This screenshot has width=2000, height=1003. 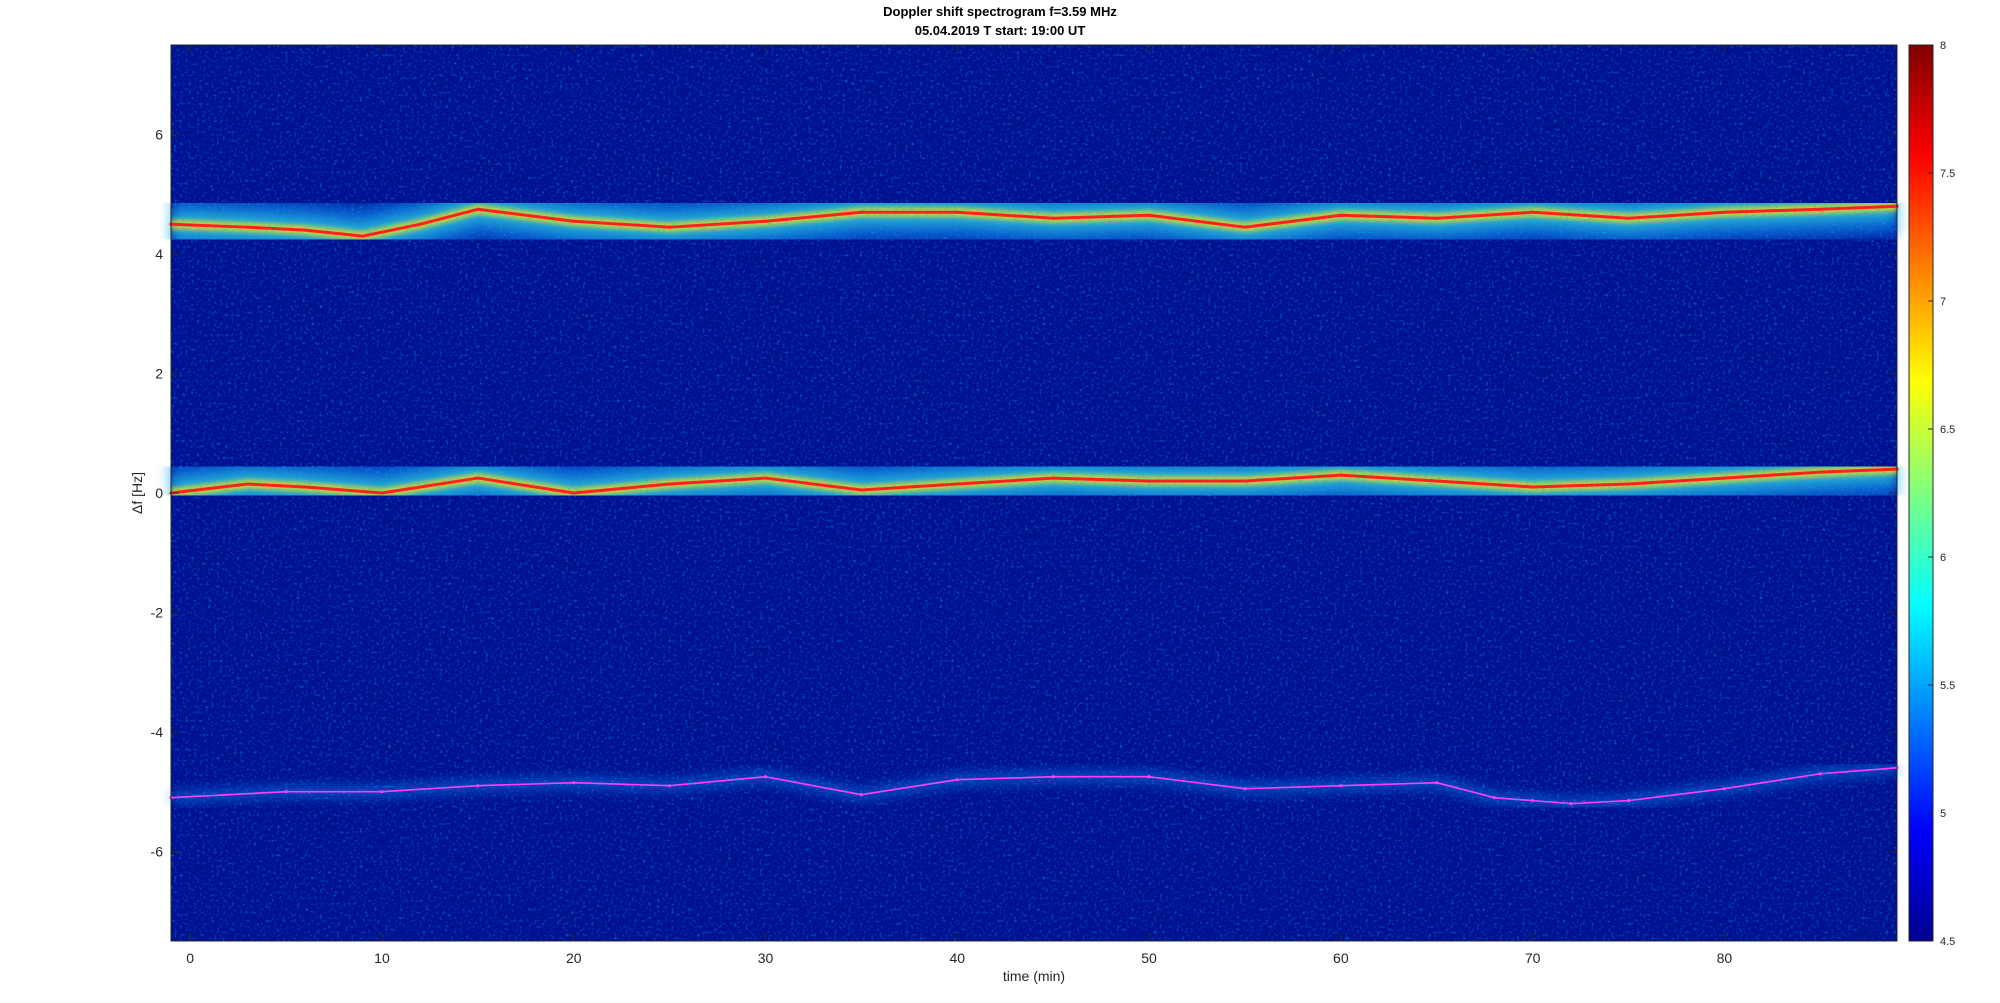 What do you see at coordinates (137, 493) in the screenshot?
I see `y-axis-label: Δf [Hz]` at bounding box center [137, 493].